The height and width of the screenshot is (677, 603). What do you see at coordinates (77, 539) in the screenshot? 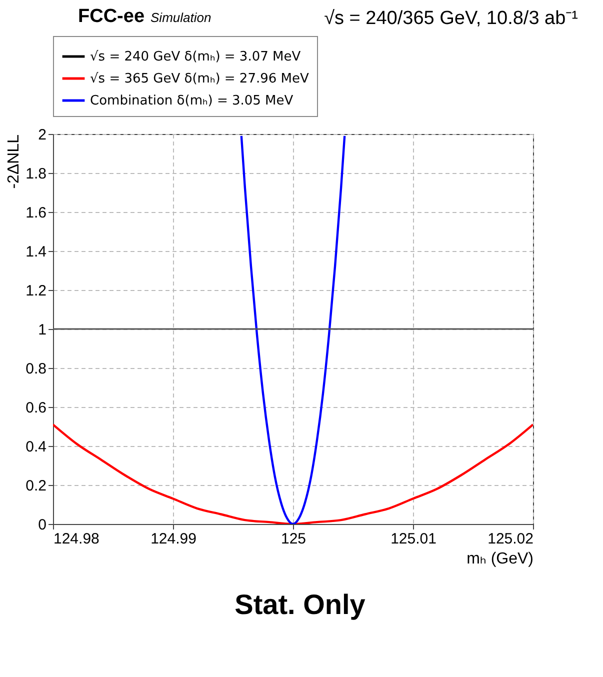
I see `x-tick-label: 124.98` at bounding box center [77, 539].